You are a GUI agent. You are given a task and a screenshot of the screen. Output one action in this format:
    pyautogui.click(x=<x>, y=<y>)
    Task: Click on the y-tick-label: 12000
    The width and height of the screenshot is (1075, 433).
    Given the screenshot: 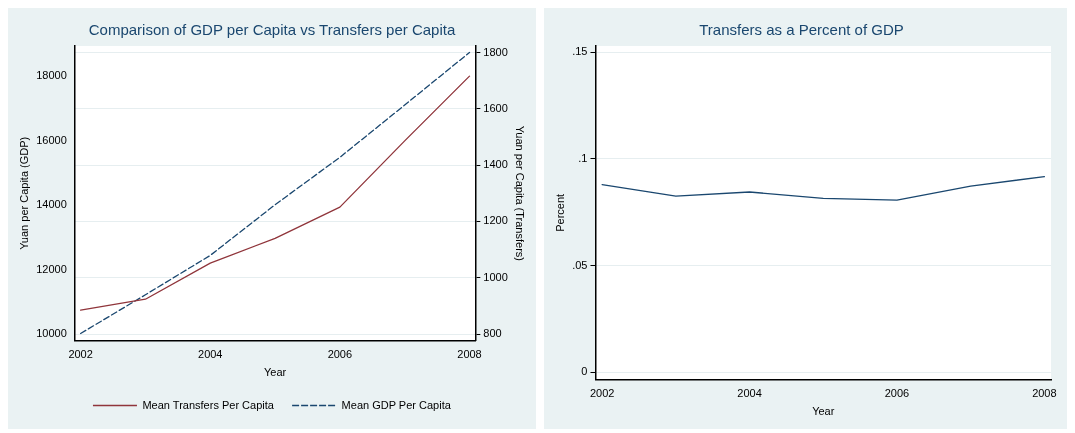 What is the action you would take?
    pyautogui.click(x=51, y=268)
    